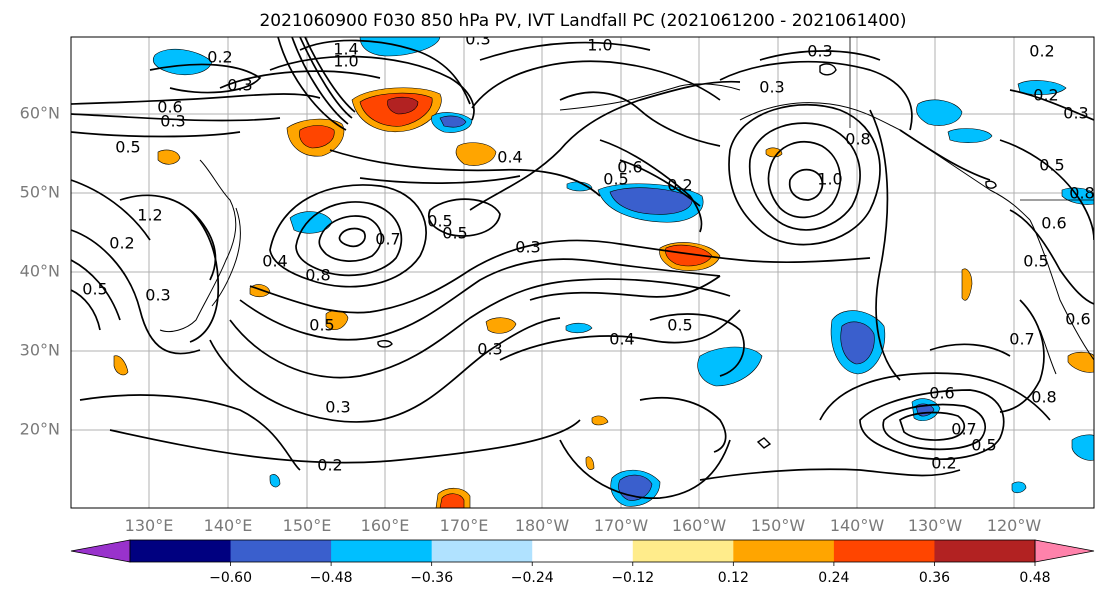 The width and height of the screenshot is (1105, 605). I want to click on lat-label: 30°N, so click(40, 350).